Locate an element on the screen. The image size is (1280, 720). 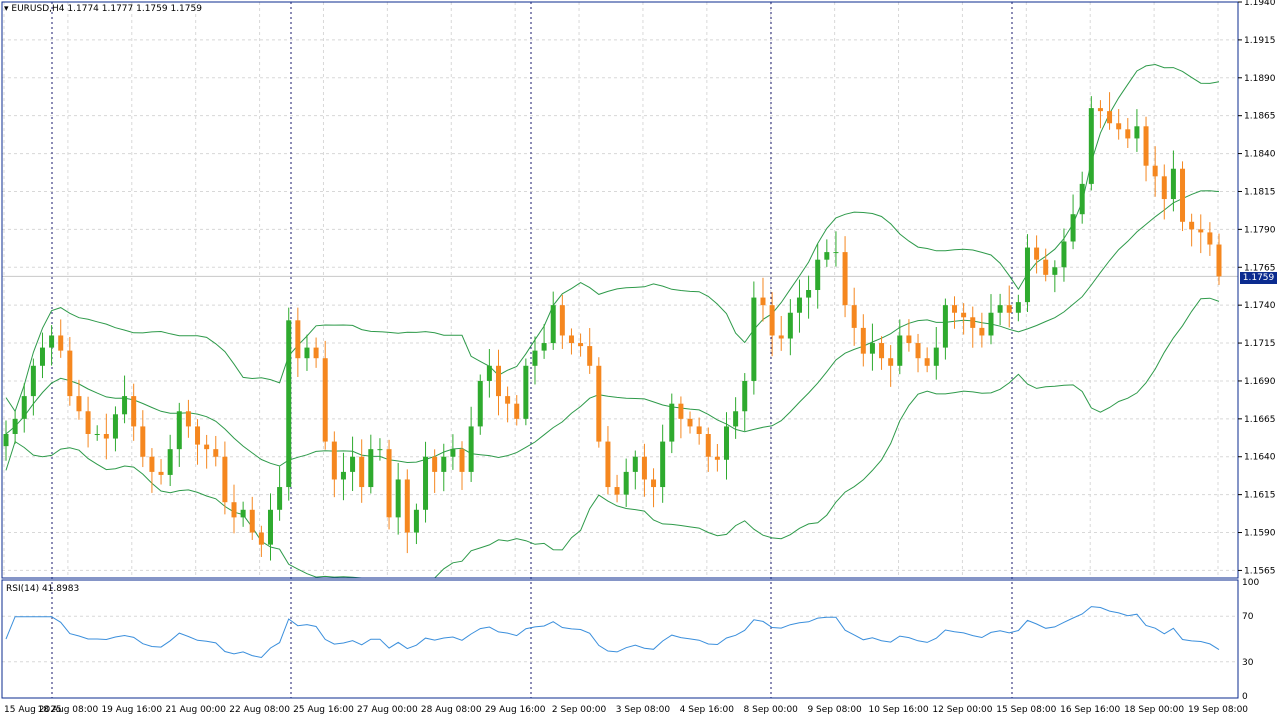
time-tick-label: 19 Aug 16:00 is located at coordinates (131, 710).